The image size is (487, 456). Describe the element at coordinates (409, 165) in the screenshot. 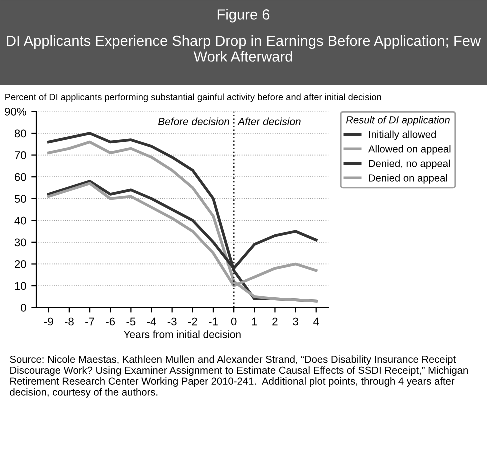

I see `legend-label: Denied, no appeal` at that location.